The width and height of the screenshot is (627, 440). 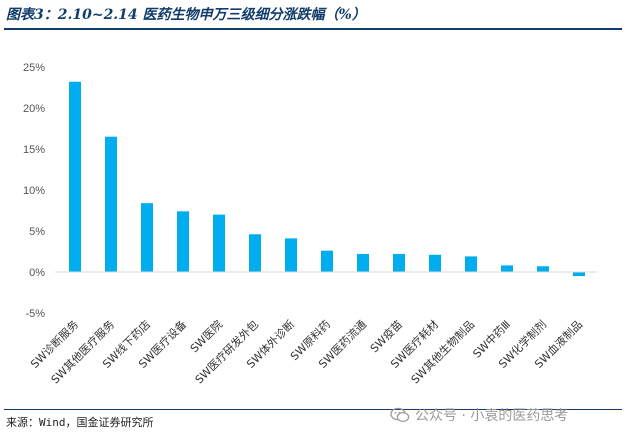 I want to click on x-tick-label: SW其他生物制品, so click(x=442, y=351).